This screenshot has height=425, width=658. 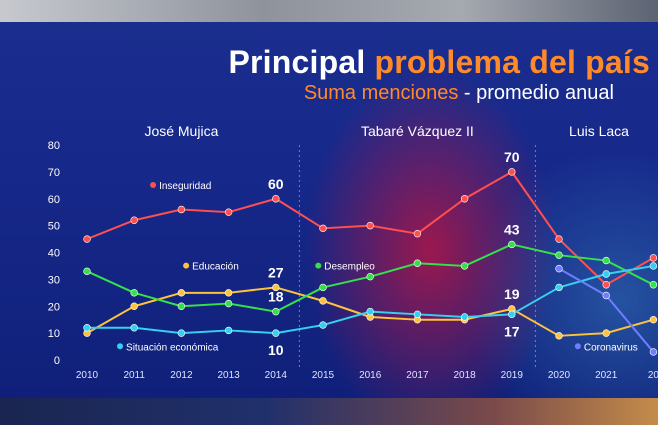 I want to click on chart-subtitle: Suma menciones - promedio anual, so click(x=459, y=93).